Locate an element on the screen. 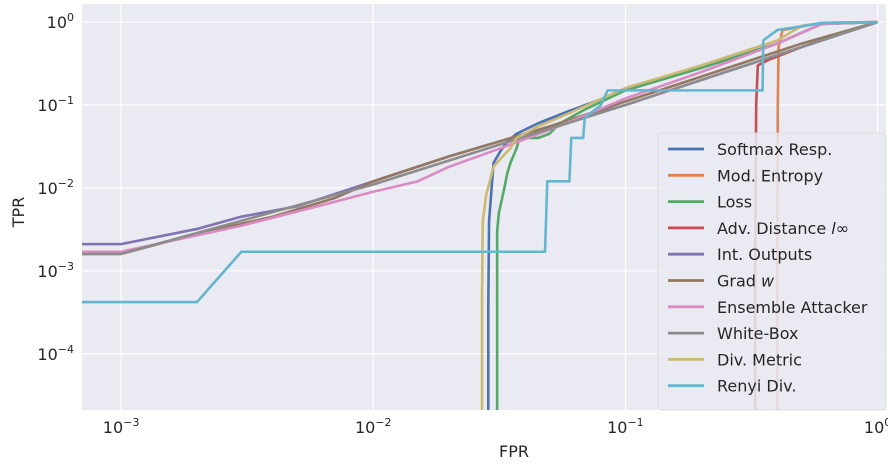 This screenshot has height=464, width=888. y-tick-label: 10⁻¹ is located at coordinates (55, 104).